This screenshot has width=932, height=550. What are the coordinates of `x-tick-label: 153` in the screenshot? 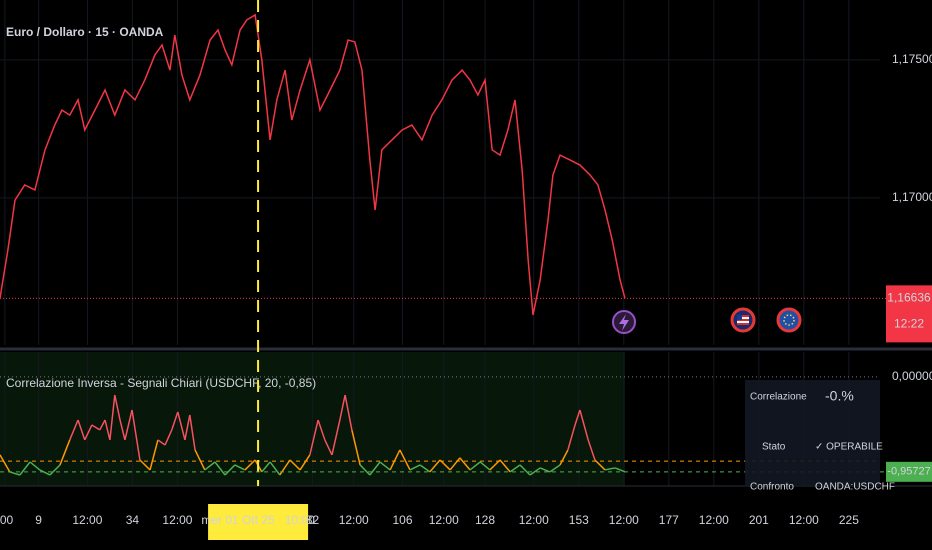 It's located at (579, 520).